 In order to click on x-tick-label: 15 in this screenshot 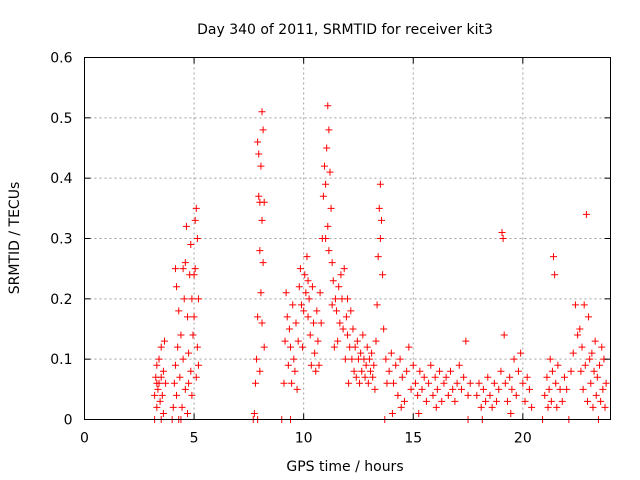, I will do `click(413, 439)`.